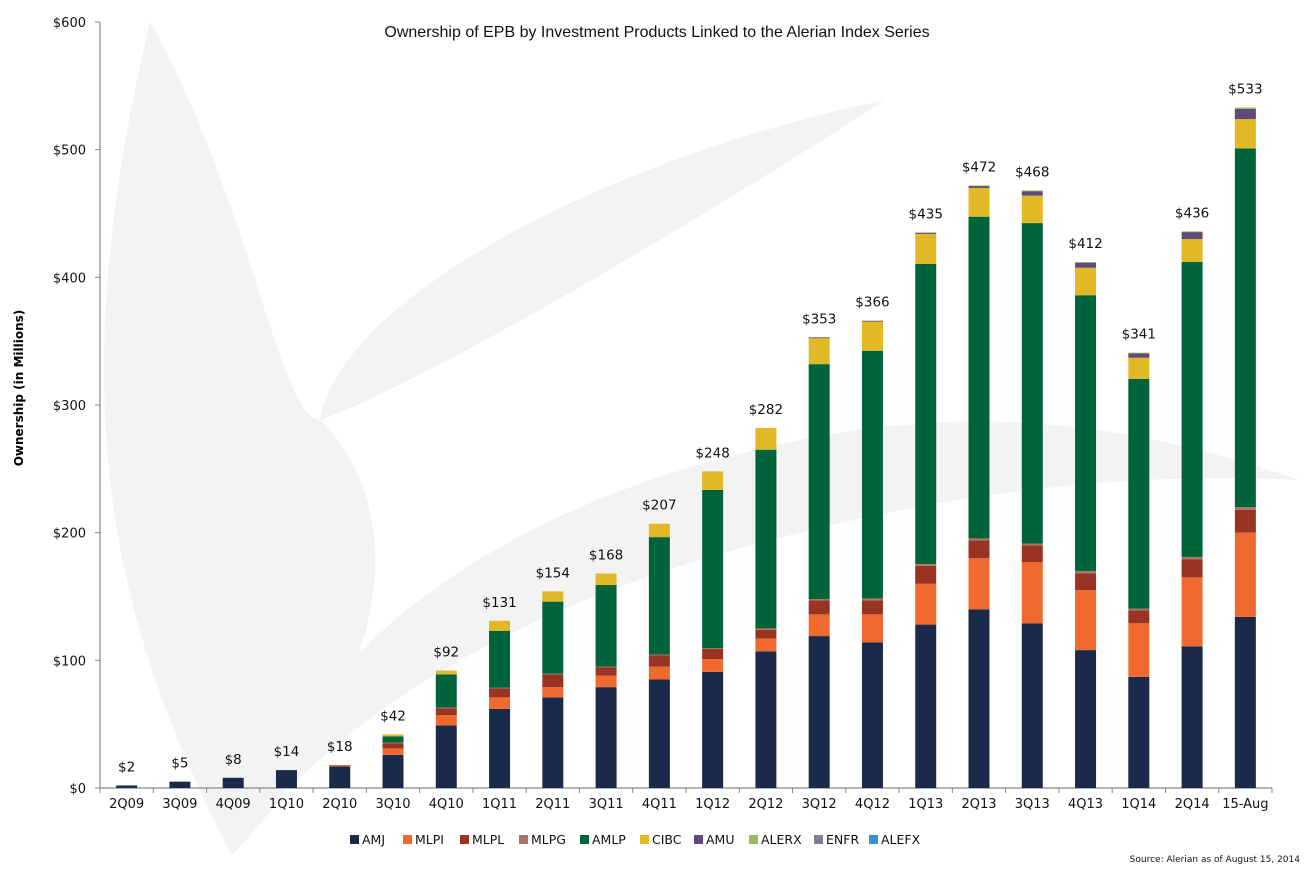  Describe the element at coordinates (233, 760) in the screenshot. I see `total-data-label: $8` at that location.